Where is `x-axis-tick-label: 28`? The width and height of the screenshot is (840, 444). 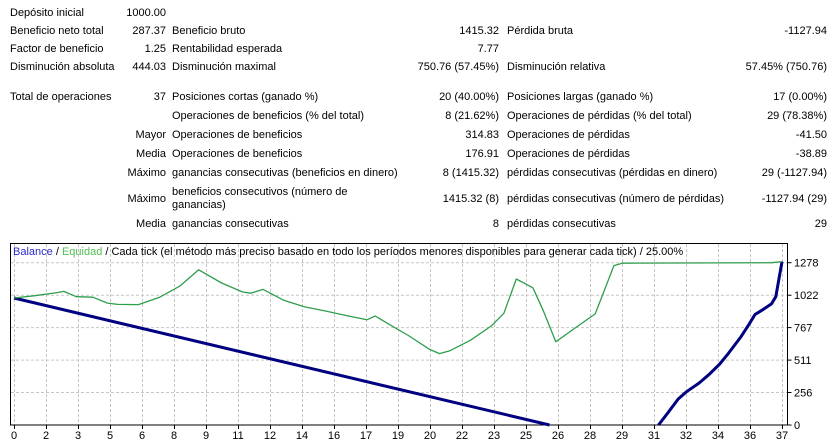
x-axis-tick-label: 28 is located at coordinates (590, 436).